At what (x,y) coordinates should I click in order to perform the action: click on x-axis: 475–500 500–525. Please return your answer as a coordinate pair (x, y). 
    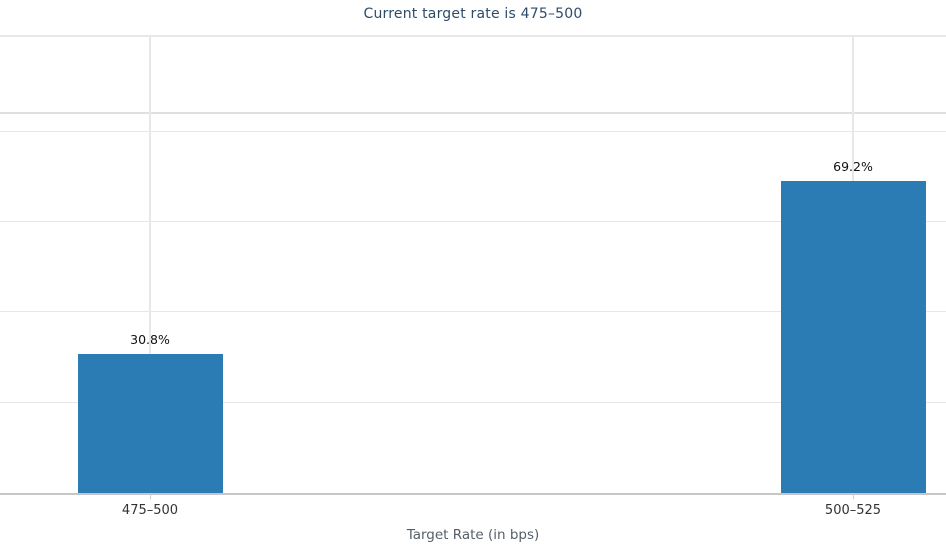
    Looking at the image, I should click on (473, 508).